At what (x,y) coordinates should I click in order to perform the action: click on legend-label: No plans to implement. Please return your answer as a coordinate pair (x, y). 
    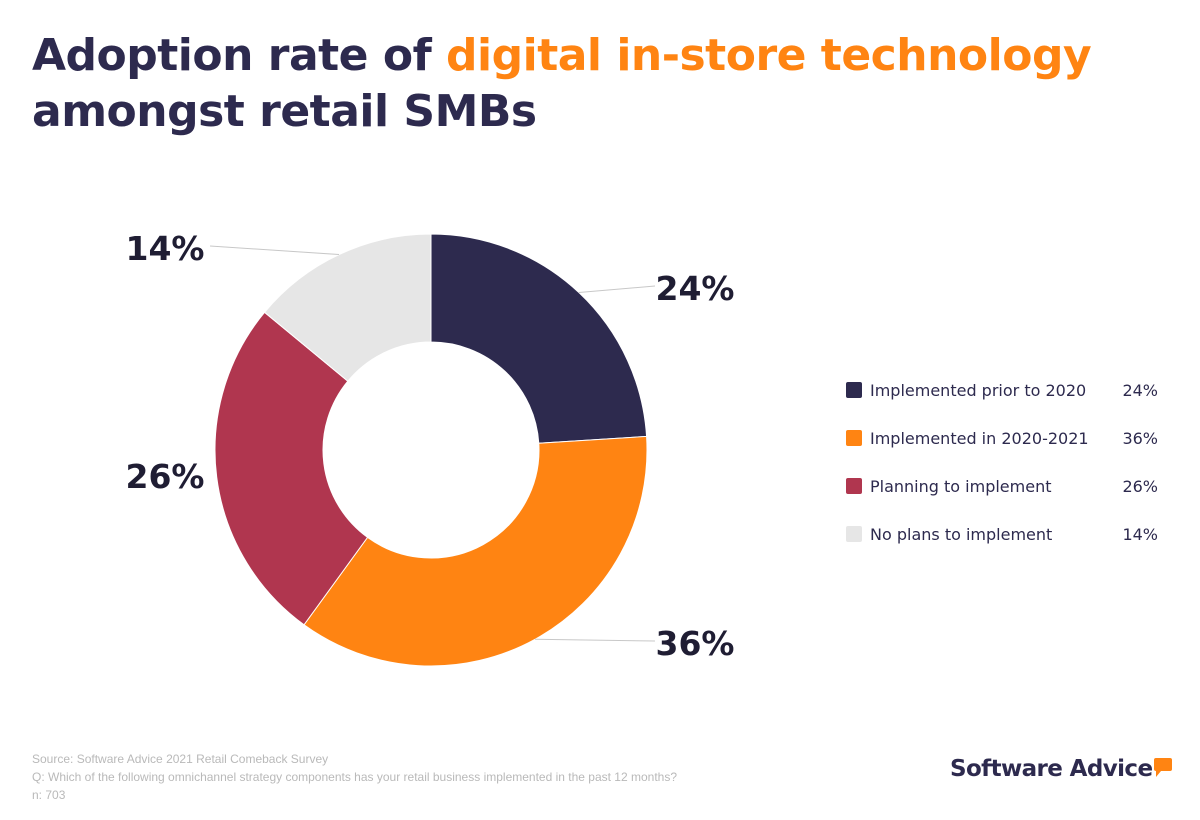
    Looking at the image, I should click on (961, 534).